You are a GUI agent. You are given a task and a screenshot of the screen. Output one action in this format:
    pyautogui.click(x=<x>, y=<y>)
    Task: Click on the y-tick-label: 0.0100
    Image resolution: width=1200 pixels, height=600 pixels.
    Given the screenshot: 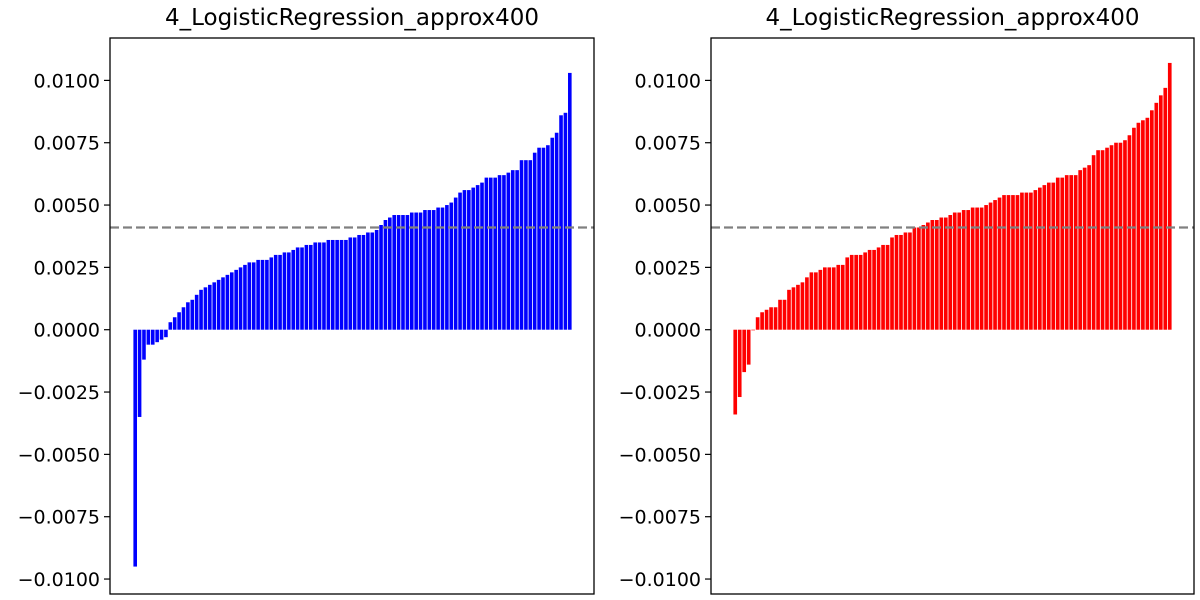 What is the action you would take?
    pyautogui.click(x=67, y=81)
    